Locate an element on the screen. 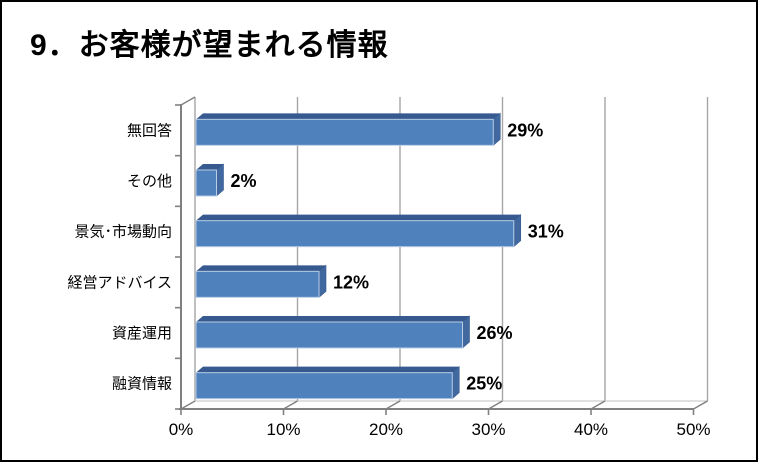  x-tick-label: 0% is located at coordinates (181, 429).